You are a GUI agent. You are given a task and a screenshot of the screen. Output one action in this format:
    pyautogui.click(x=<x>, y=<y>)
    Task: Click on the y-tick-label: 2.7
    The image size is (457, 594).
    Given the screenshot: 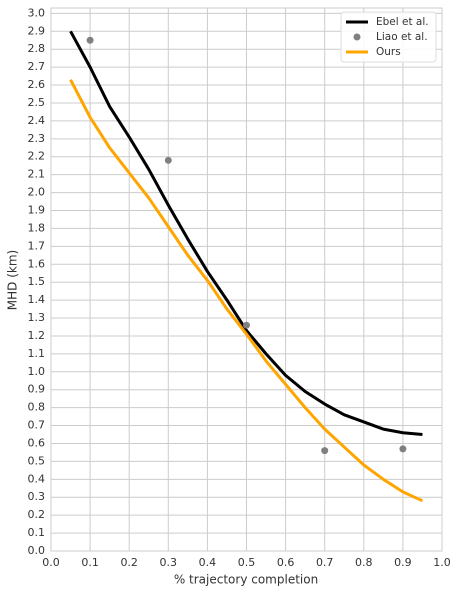 What is the action you would take?
    pyautogui.click(x=37, y=66)
    